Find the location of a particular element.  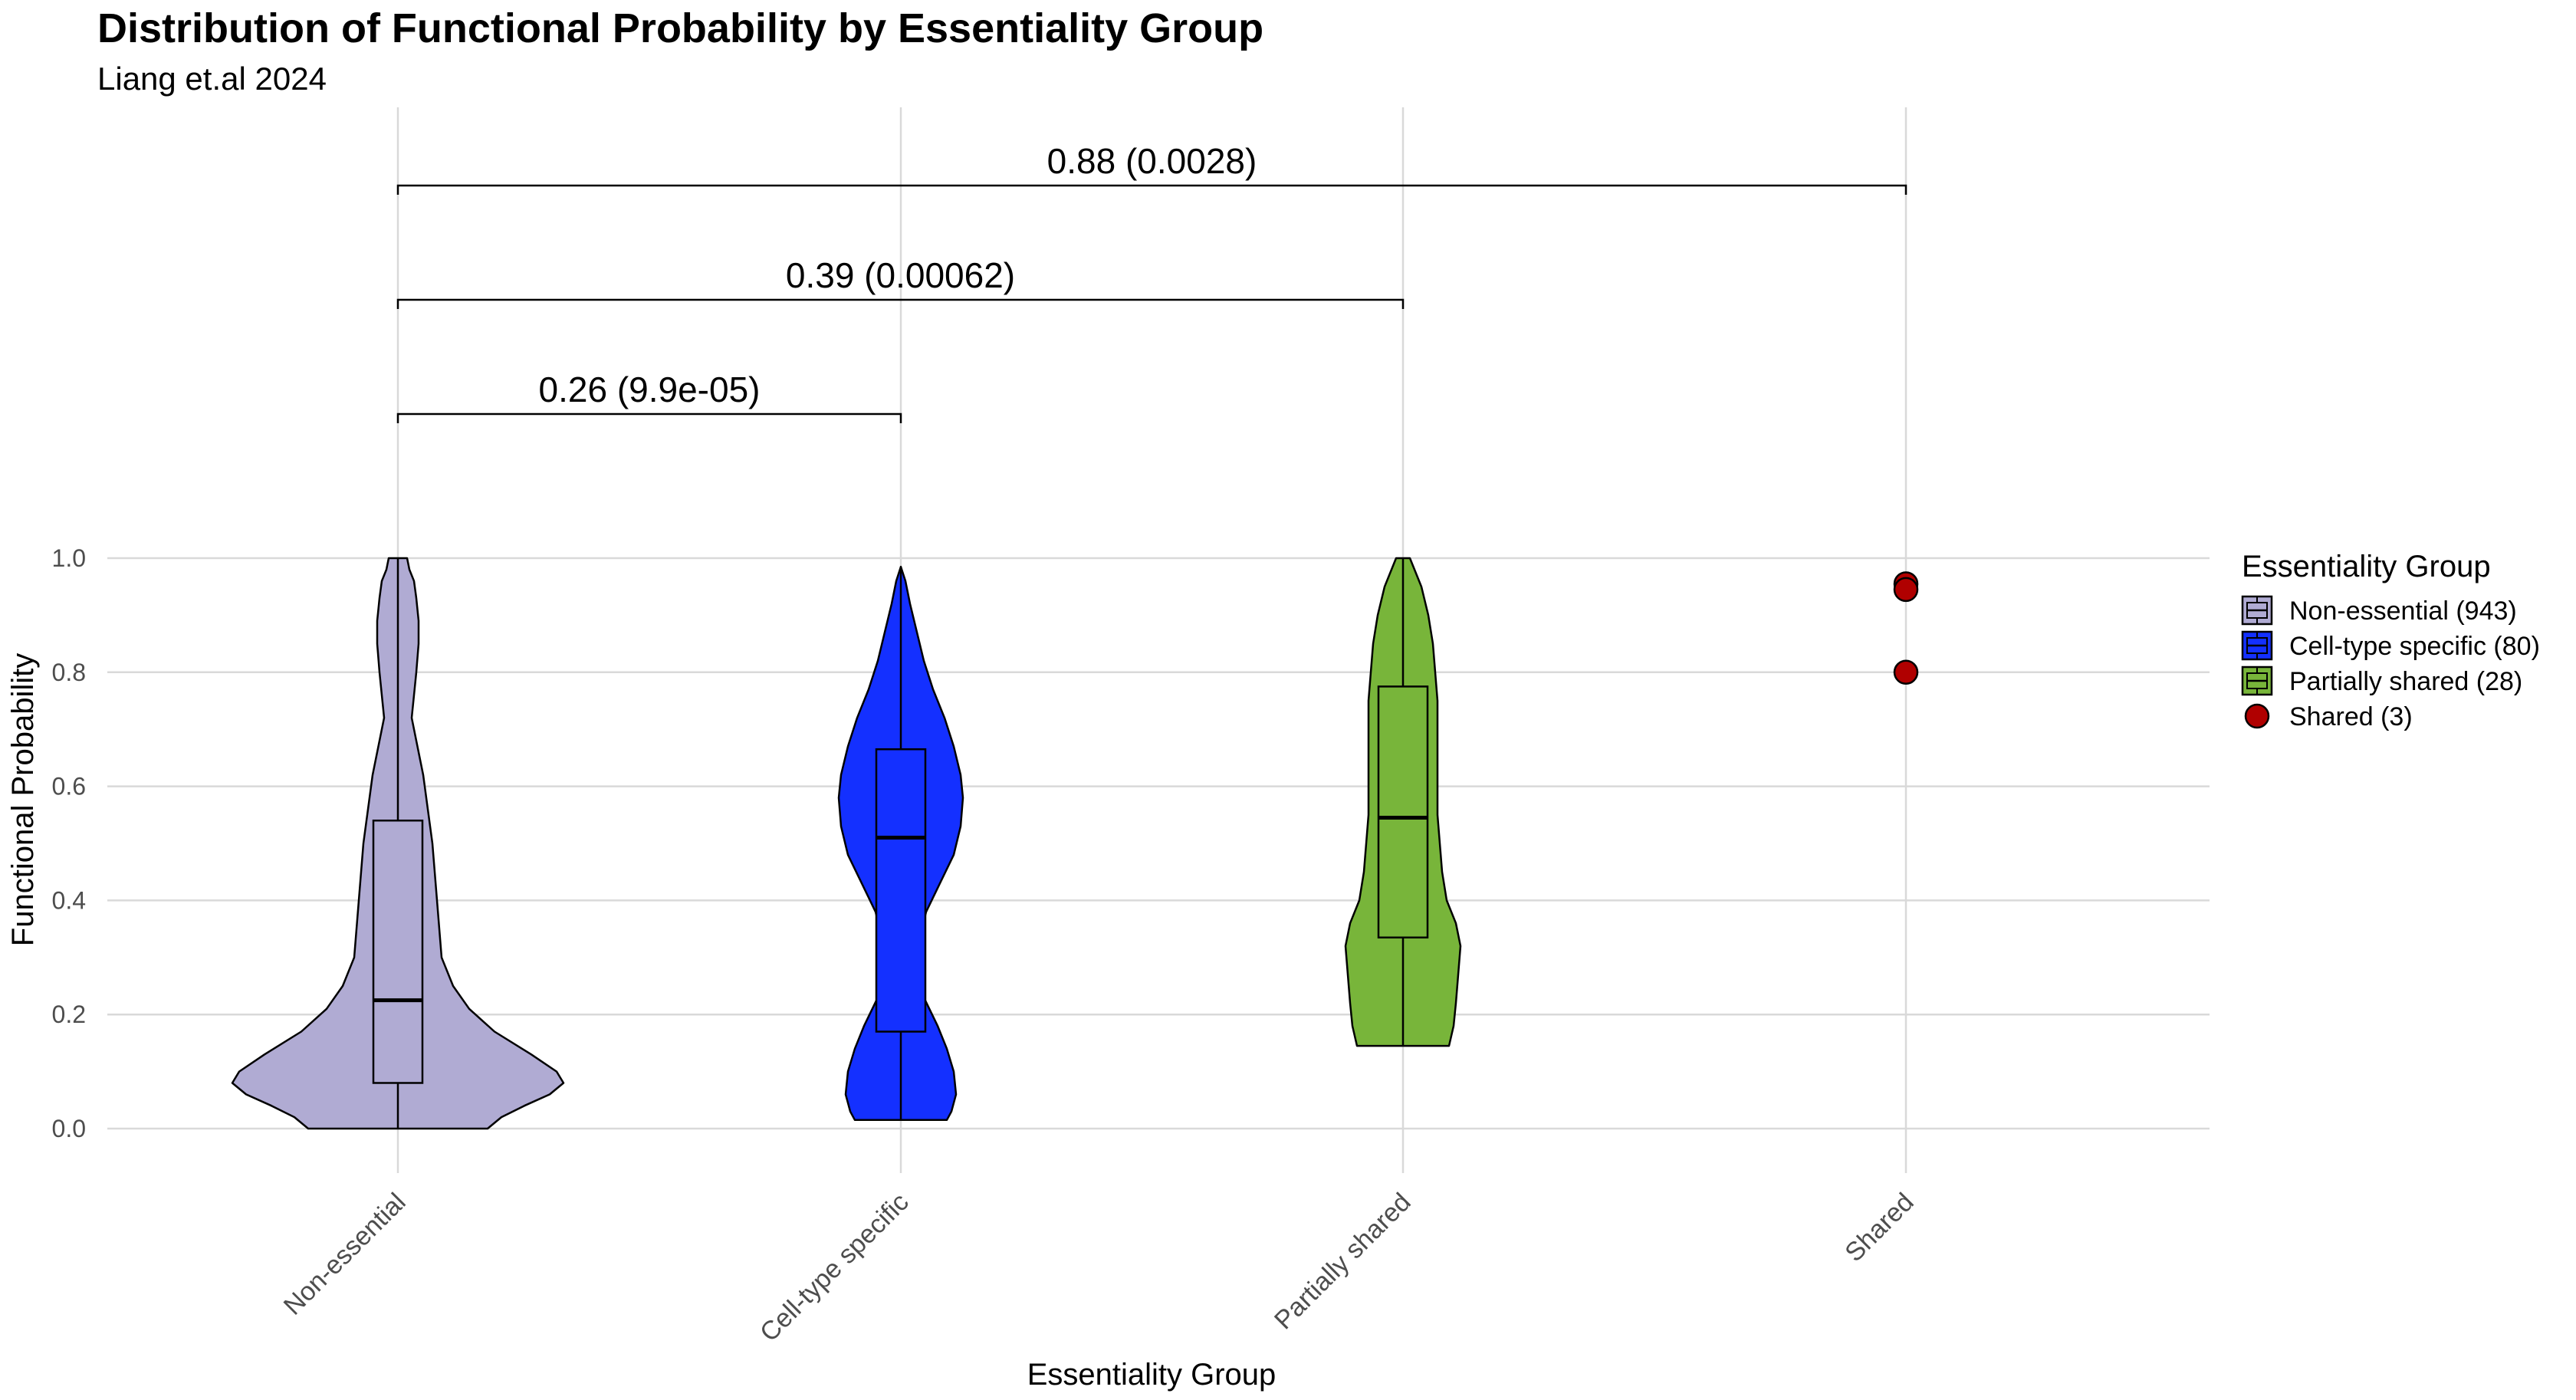

x-tick-label: Non-essential is located at coordinates (345, 1254).